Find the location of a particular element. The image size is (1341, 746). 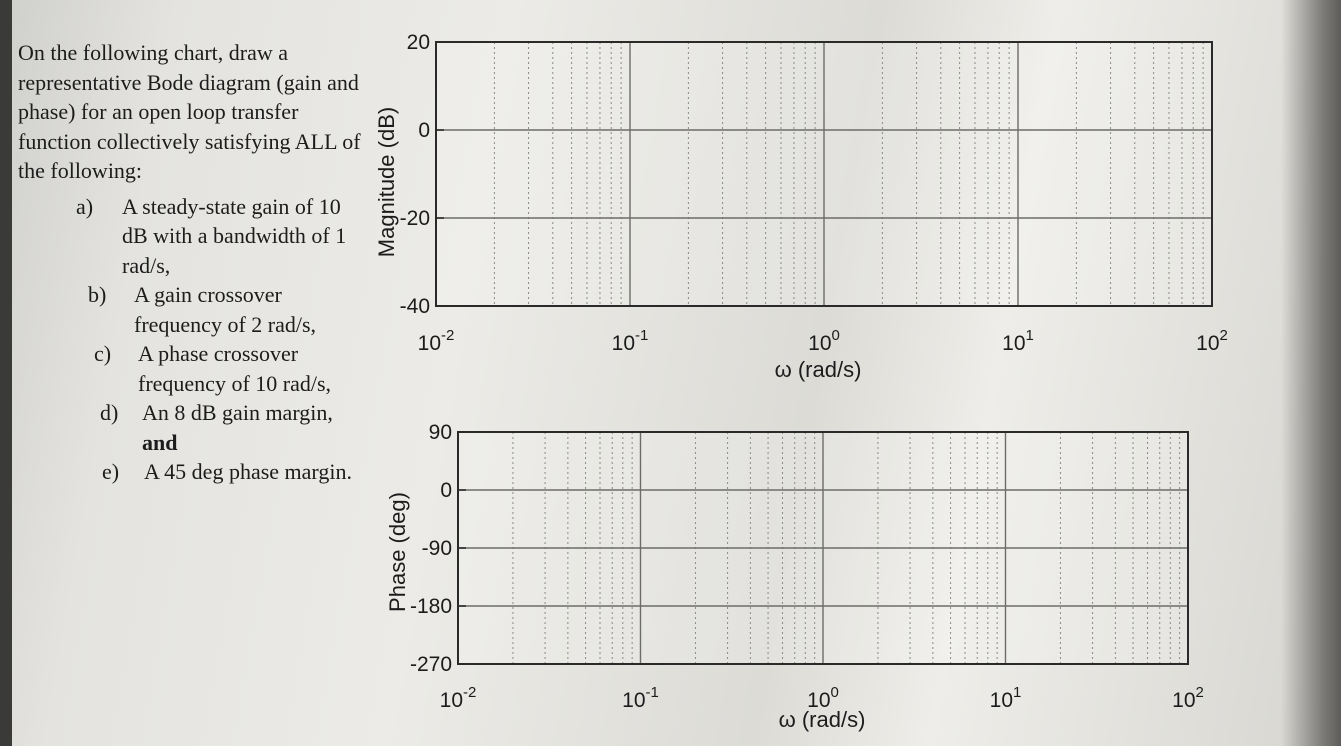

requirement-text: A 45 deg phase margin. is located at coordinates (248, 471).